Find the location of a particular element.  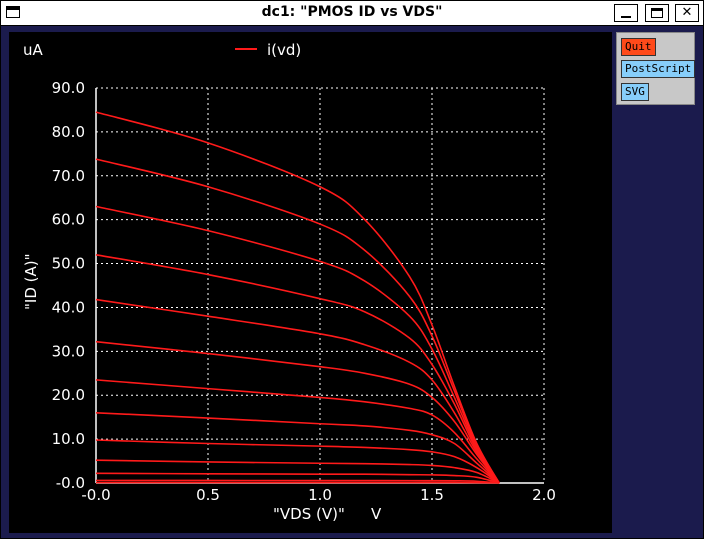

maximize-button is located at coordinates (657, 13).